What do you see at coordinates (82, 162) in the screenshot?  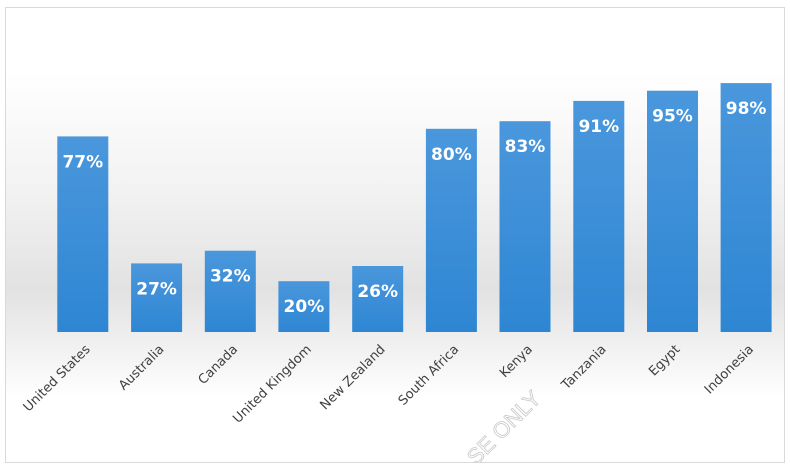 I see `data-label: 77%` at bounding box center [82, 162].